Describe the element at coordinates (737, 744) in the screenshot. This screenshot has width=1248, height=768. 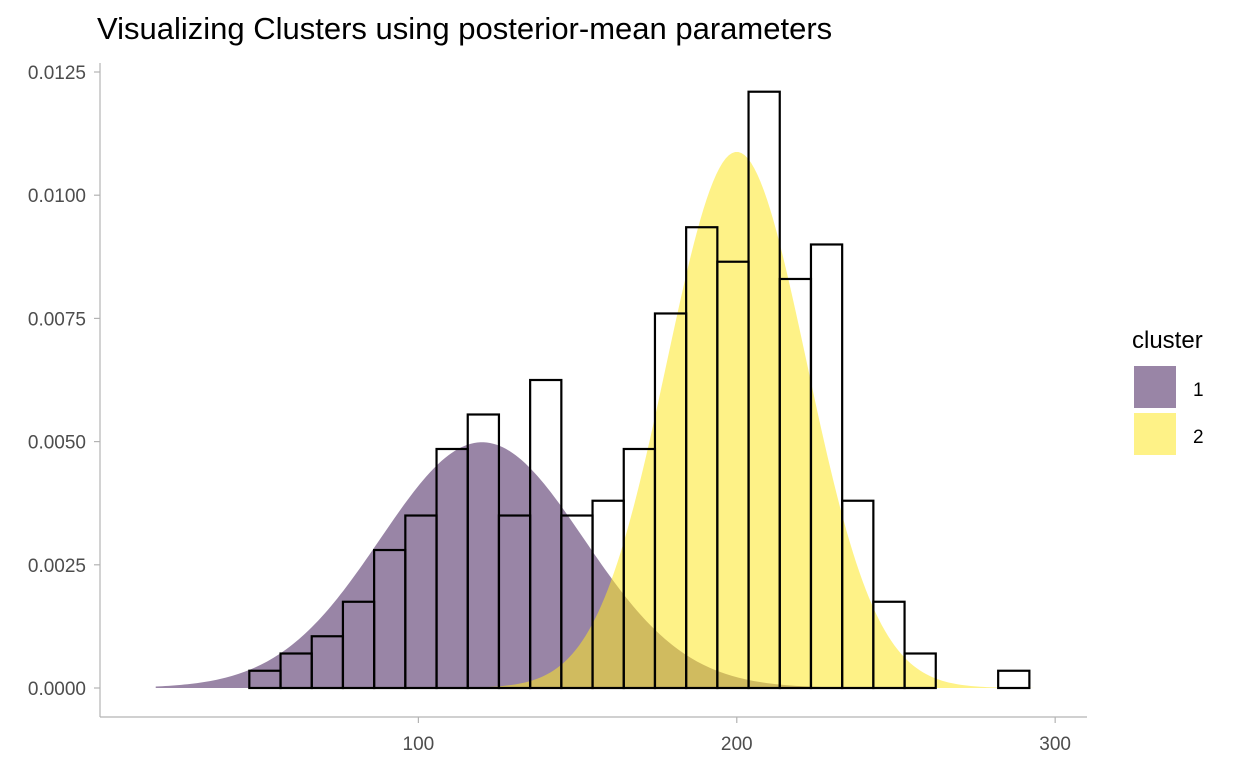
I see `x-tick-label: 200` at that location.